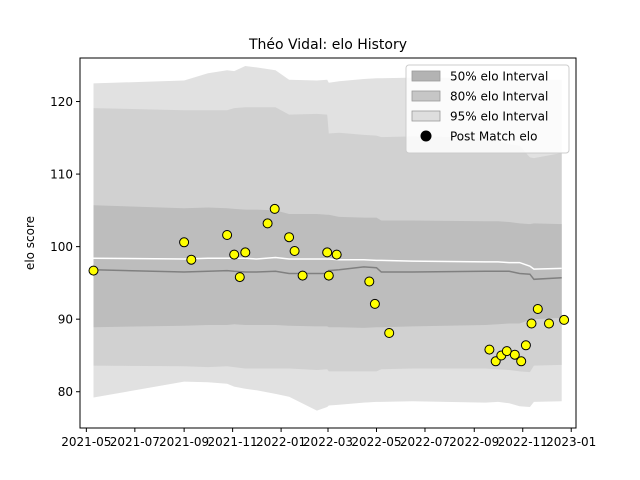  What do you see at coordinates (426, 136) in the screenshot?
I see `legend-marker-post-match-elo` at bounding box center [426, 136].